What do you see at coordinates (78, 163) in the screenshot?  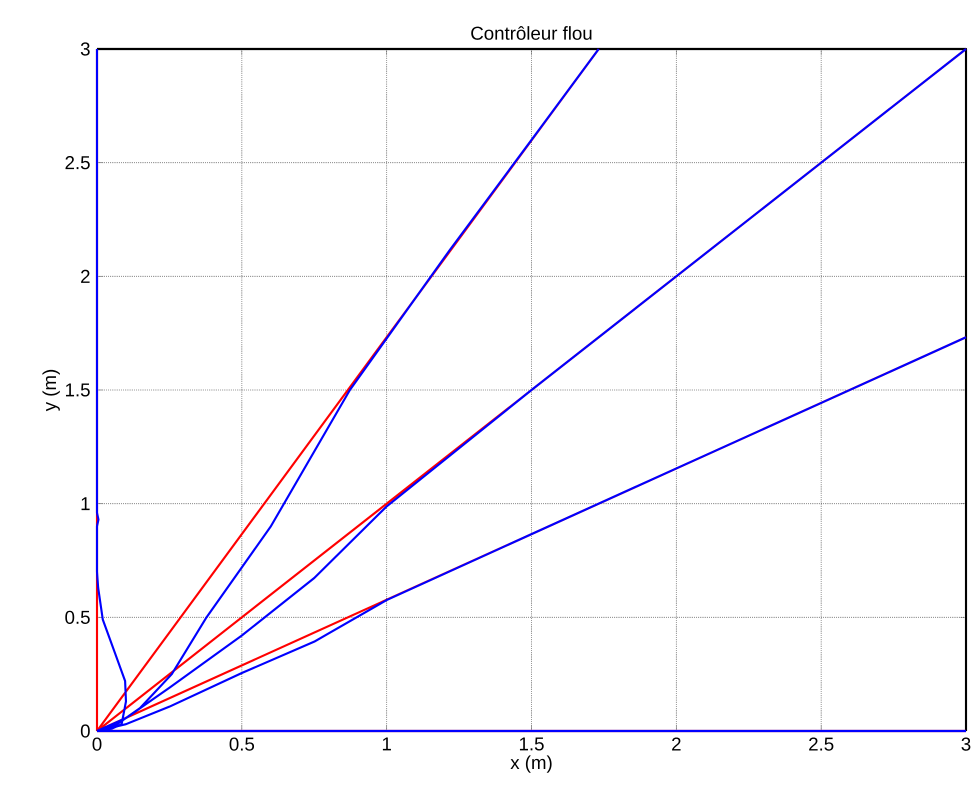 I see `y-tick-label: 2.5` at bounding box center [78, 163].